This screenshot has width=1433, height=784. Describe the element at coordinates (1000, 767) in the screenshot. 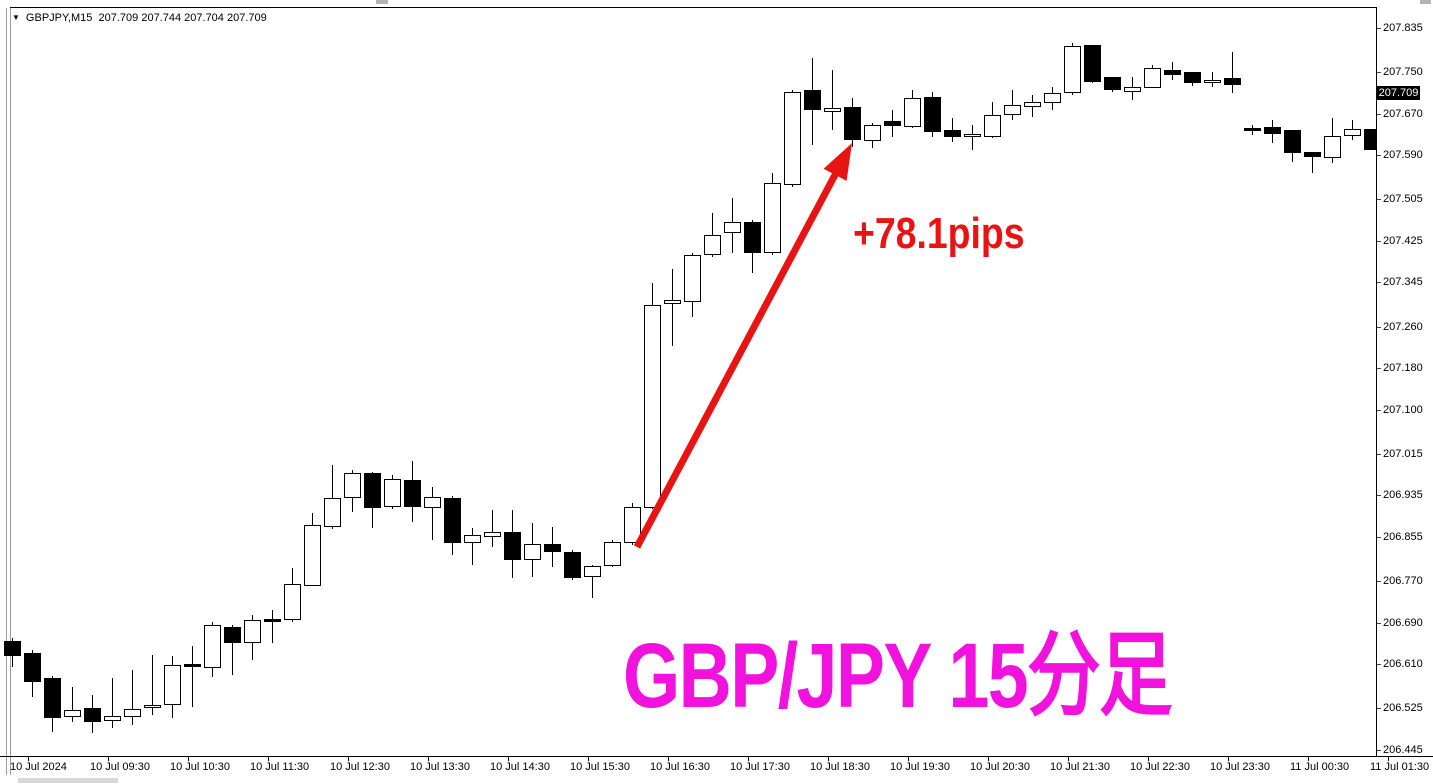

I see `time-label: 10 Jul 20:30` at that location.